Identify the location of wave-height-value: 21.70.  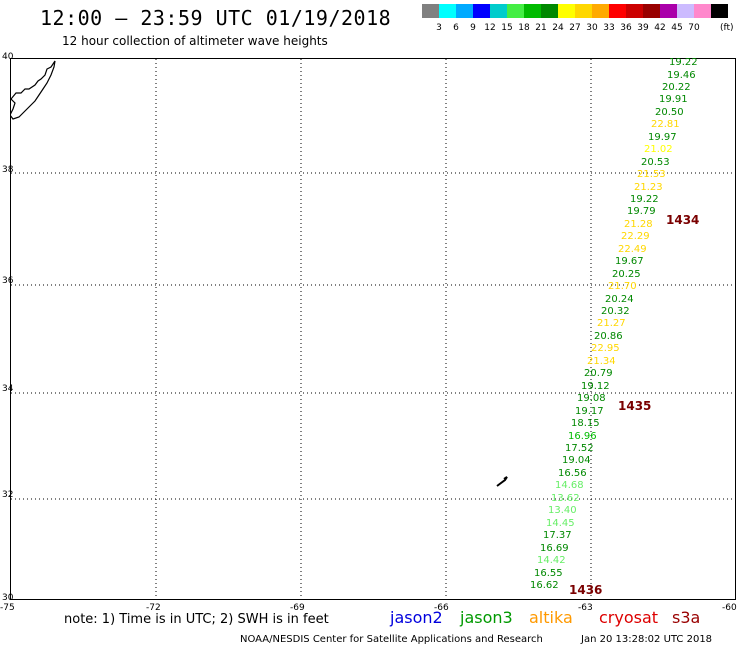
(622, 287).